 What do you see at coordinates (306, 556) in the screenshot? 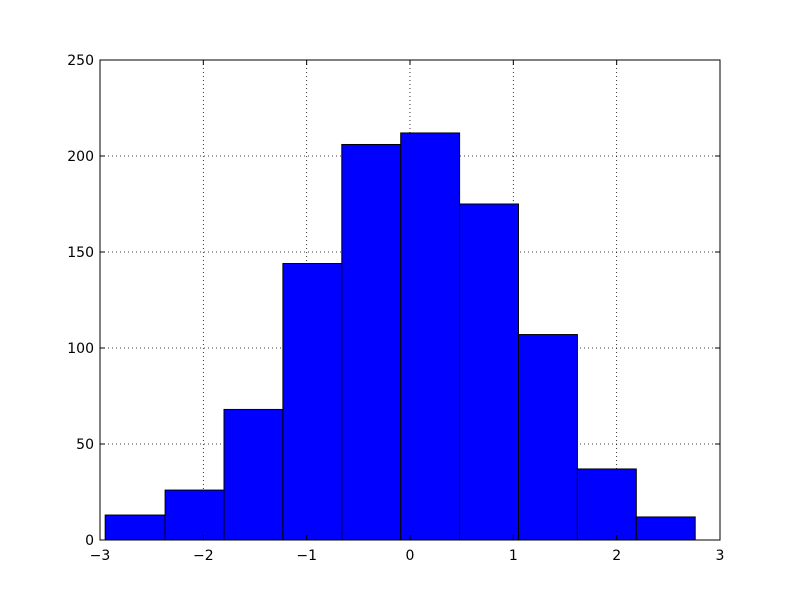
I see `x-tick-label: −1` at bounding box center [306, 556].